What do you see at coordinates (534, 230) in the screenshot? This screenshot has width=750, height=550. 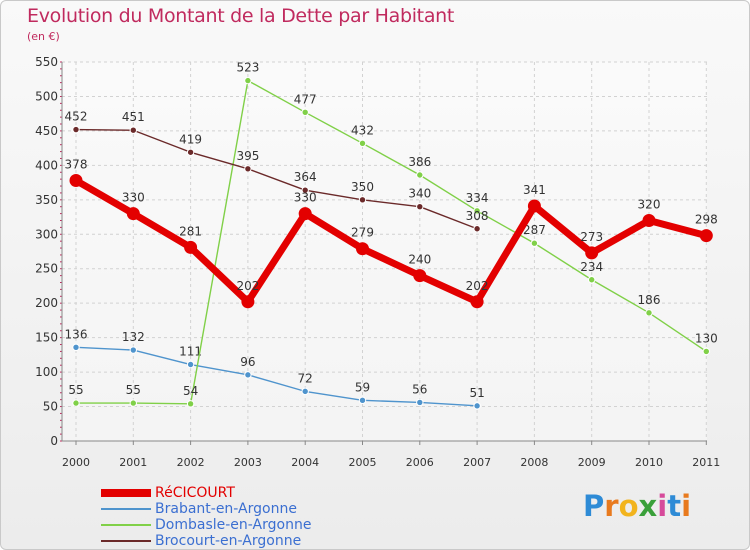 I see `data-label: 287` at bounding box center [534, 230].